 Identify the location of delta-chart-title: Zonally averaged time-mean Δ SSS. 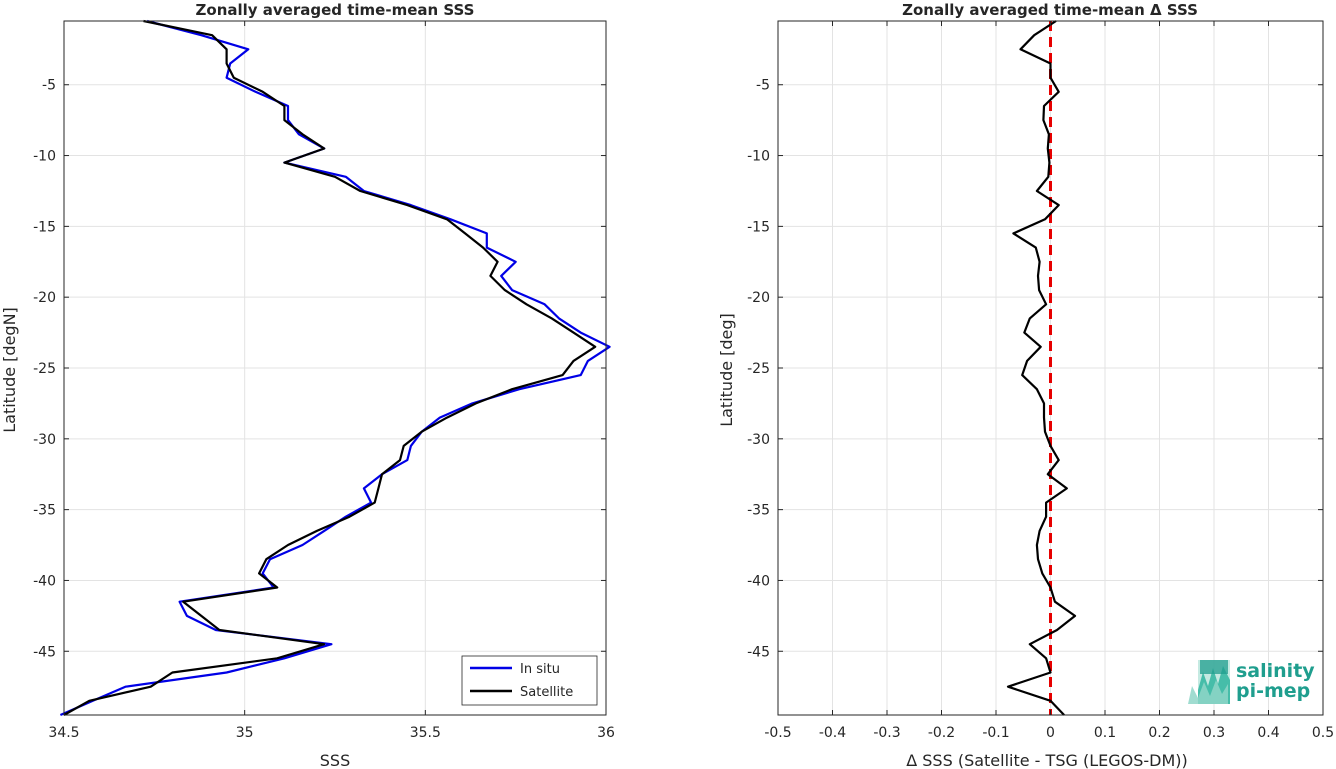
(1050, 10).